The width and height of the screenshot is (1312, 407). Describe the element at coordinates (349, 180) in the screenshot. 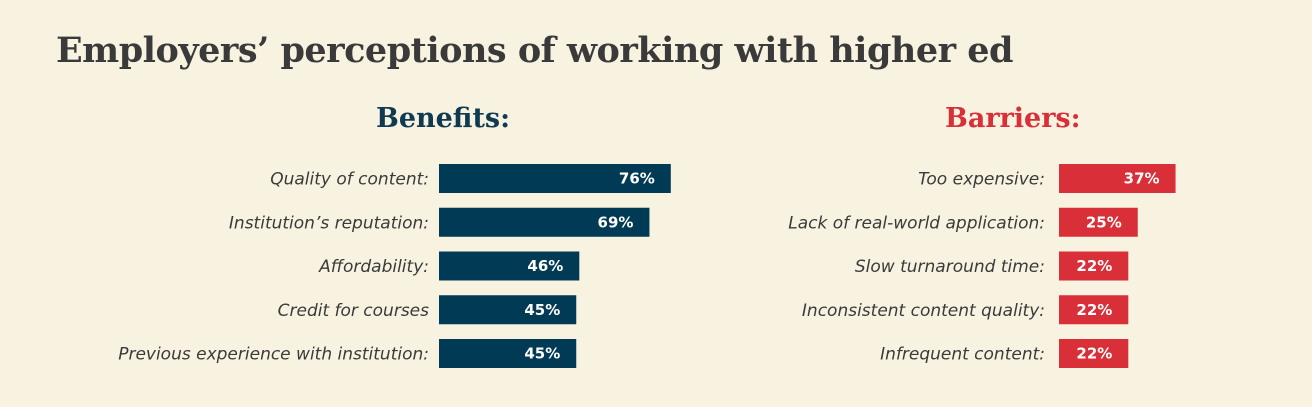

I see `benefits-category-label: Quality of content:` at that location.